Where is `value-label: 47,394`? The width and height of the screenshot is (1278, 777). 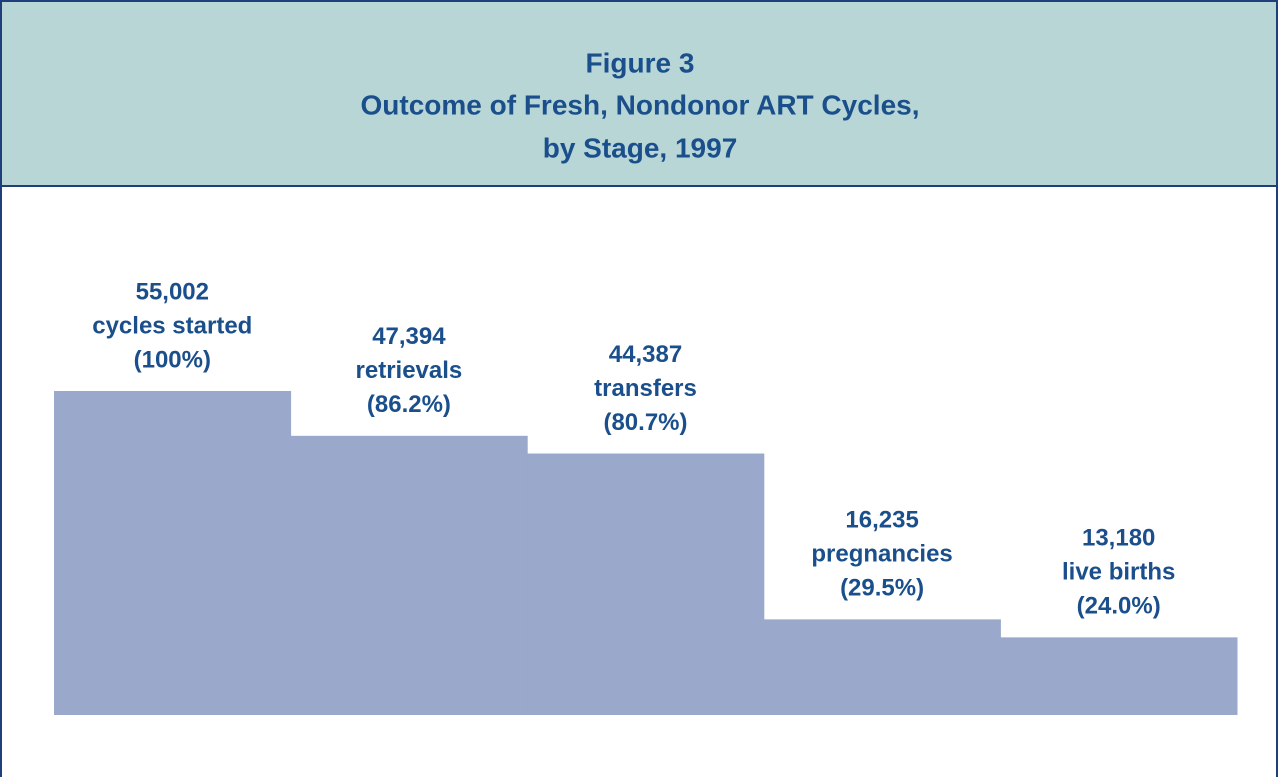 value-label: 47,394 is located at coordinates (409, 336).